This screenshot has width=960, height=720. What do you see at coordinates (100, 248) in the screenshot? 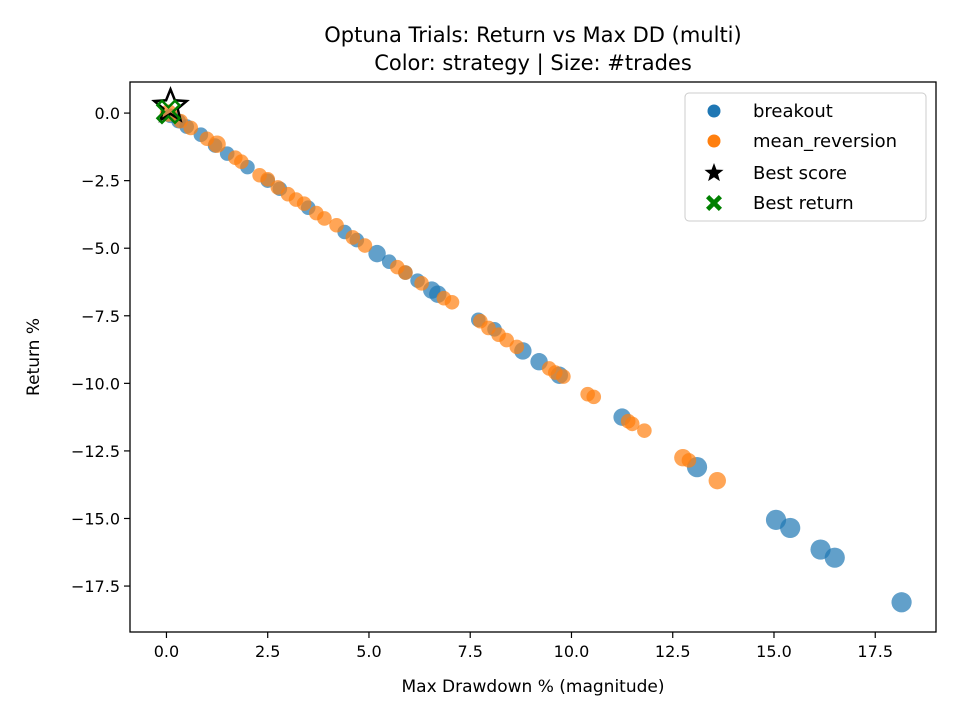
I see `y-tick-label: −5.0` at bounding box center [100, 248].